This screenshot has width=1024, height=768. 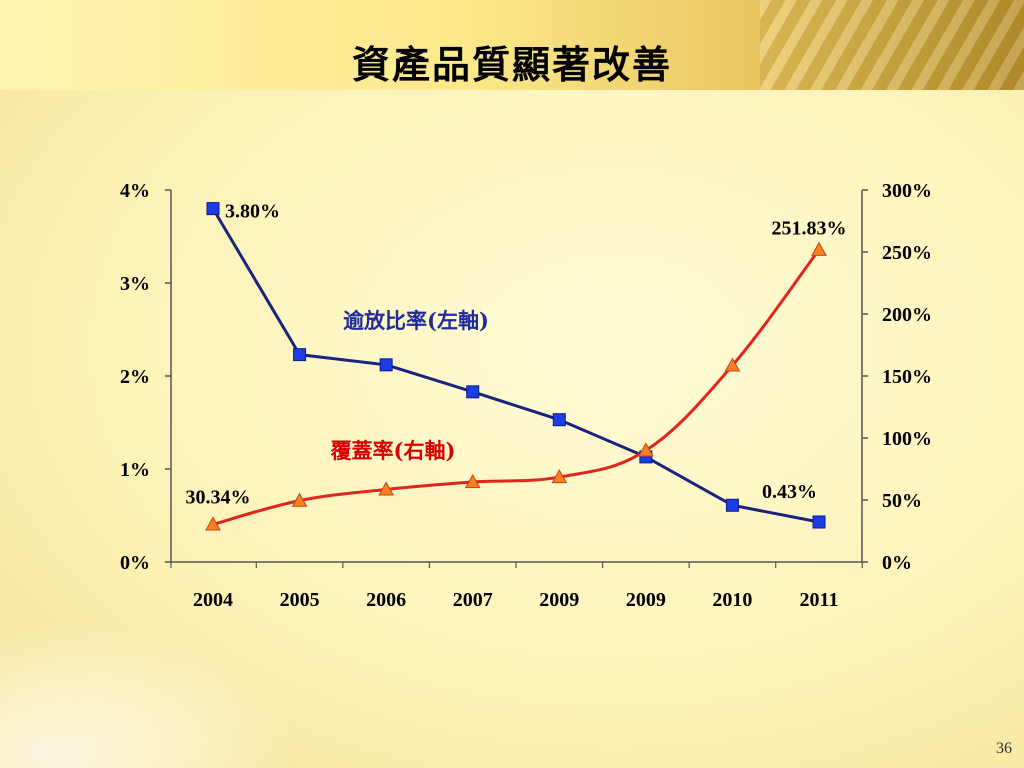 What do you see at coordinates (907, 377) in the screenshot?
I see `right-y-tick-label: 150%` at bounding box center [907, 377].